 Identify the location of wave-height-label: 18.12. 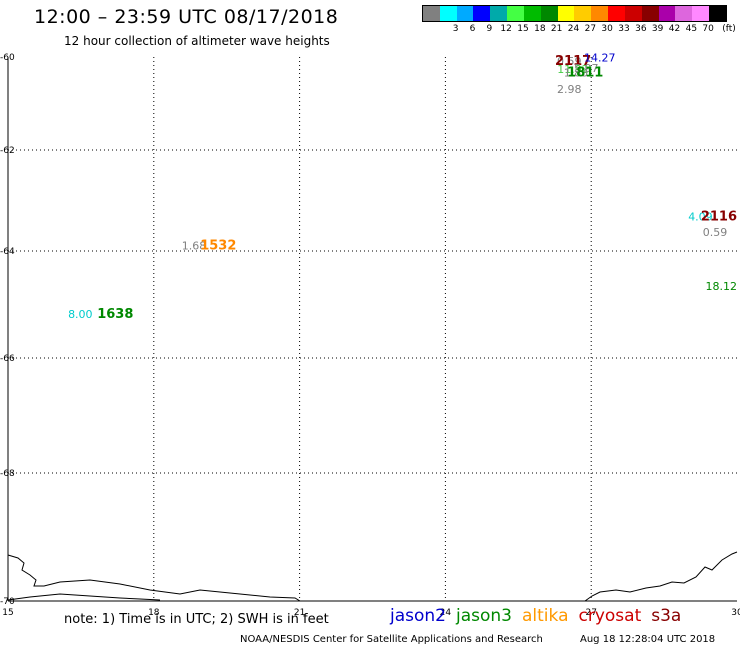
(722, 286).